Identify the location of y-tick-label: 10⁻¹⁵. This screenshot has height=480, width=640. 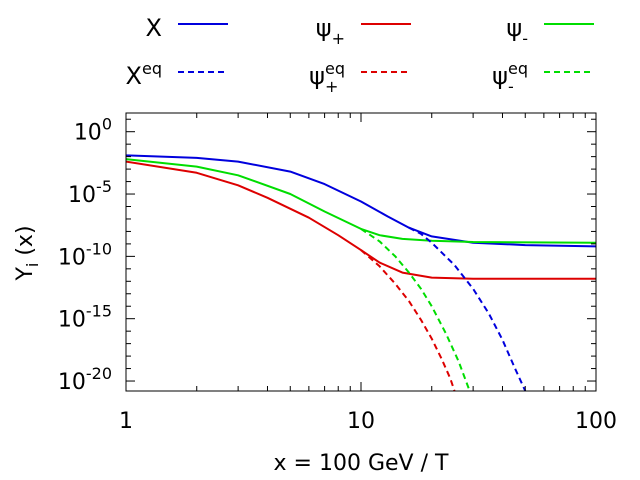
(85, 317).